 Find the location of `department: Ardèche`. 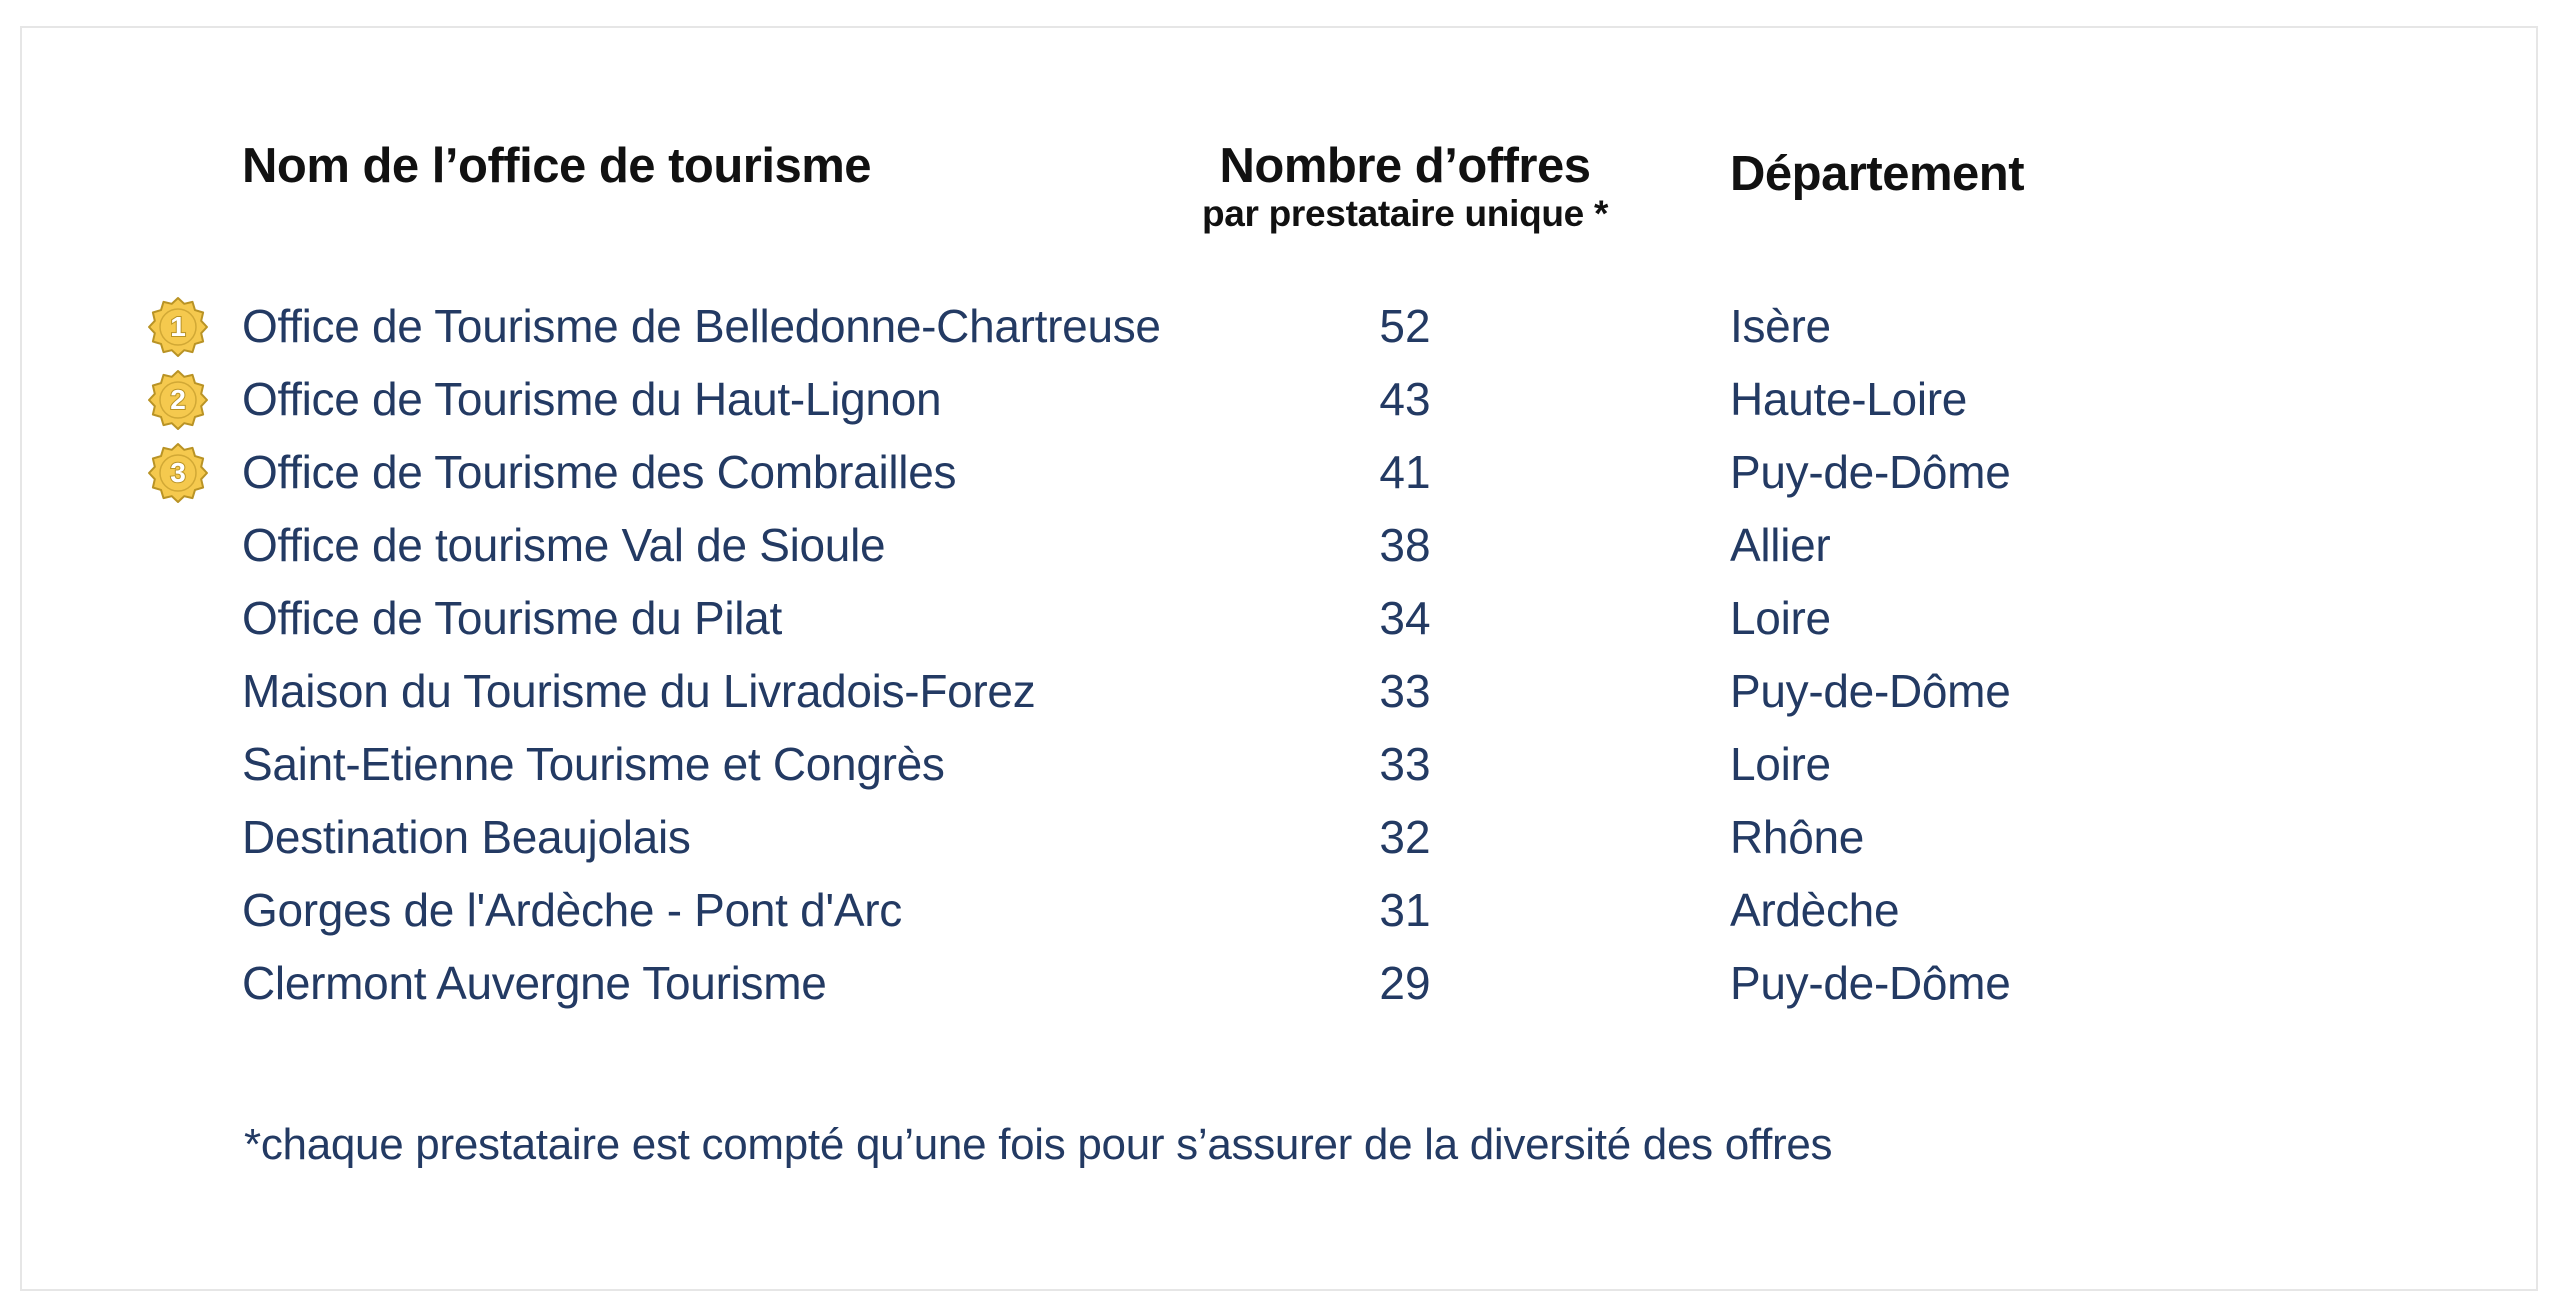

department: Ardèche is located at coordinates (1815, 910).